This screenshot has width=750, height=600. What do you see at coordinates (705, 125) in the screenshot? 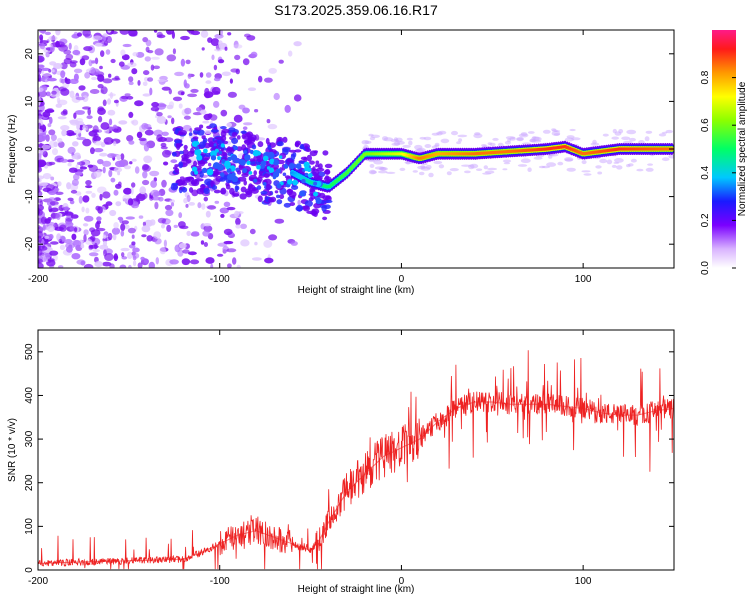
I see `colorbar-tick-label: 0.6` at bounding box center [705, 125].